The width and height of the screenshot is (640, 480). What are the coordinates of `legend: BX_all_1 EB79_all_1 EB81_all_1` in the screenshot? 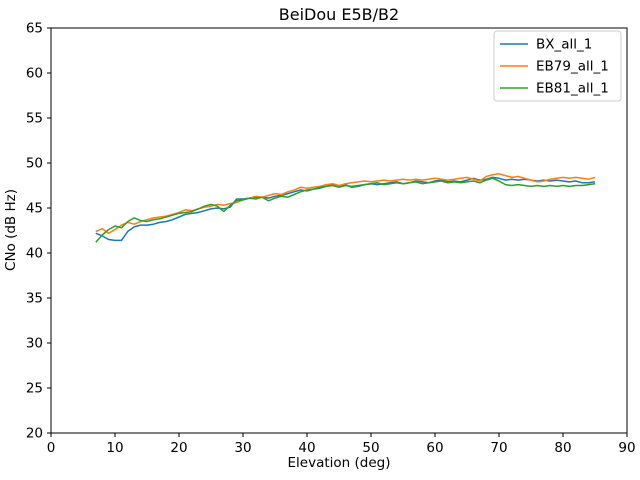 It's located at (557, 66).